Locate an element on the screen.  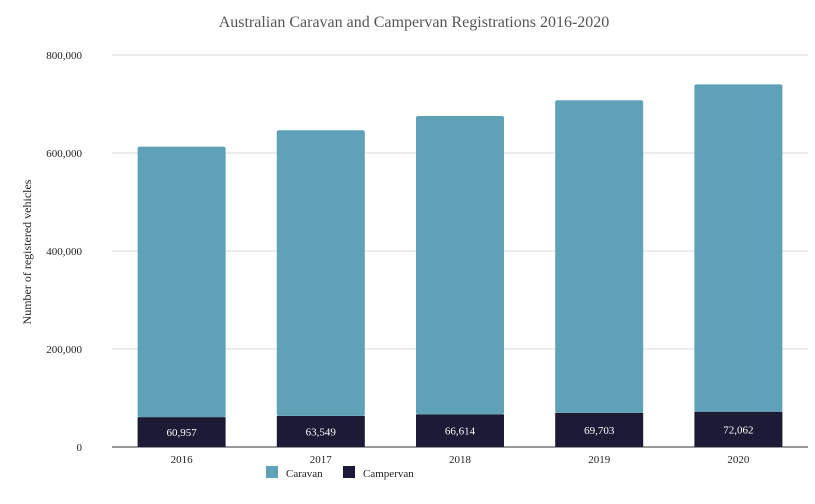
data-label: 72,062 is located at coordinates (738, 430).